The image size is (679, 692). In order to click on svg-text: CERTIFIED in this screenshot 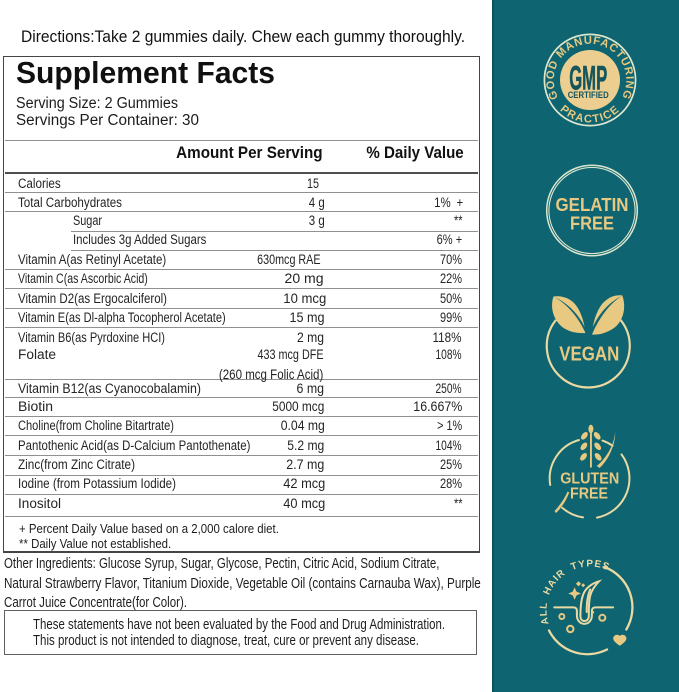, I will do `click(588, 95)`.